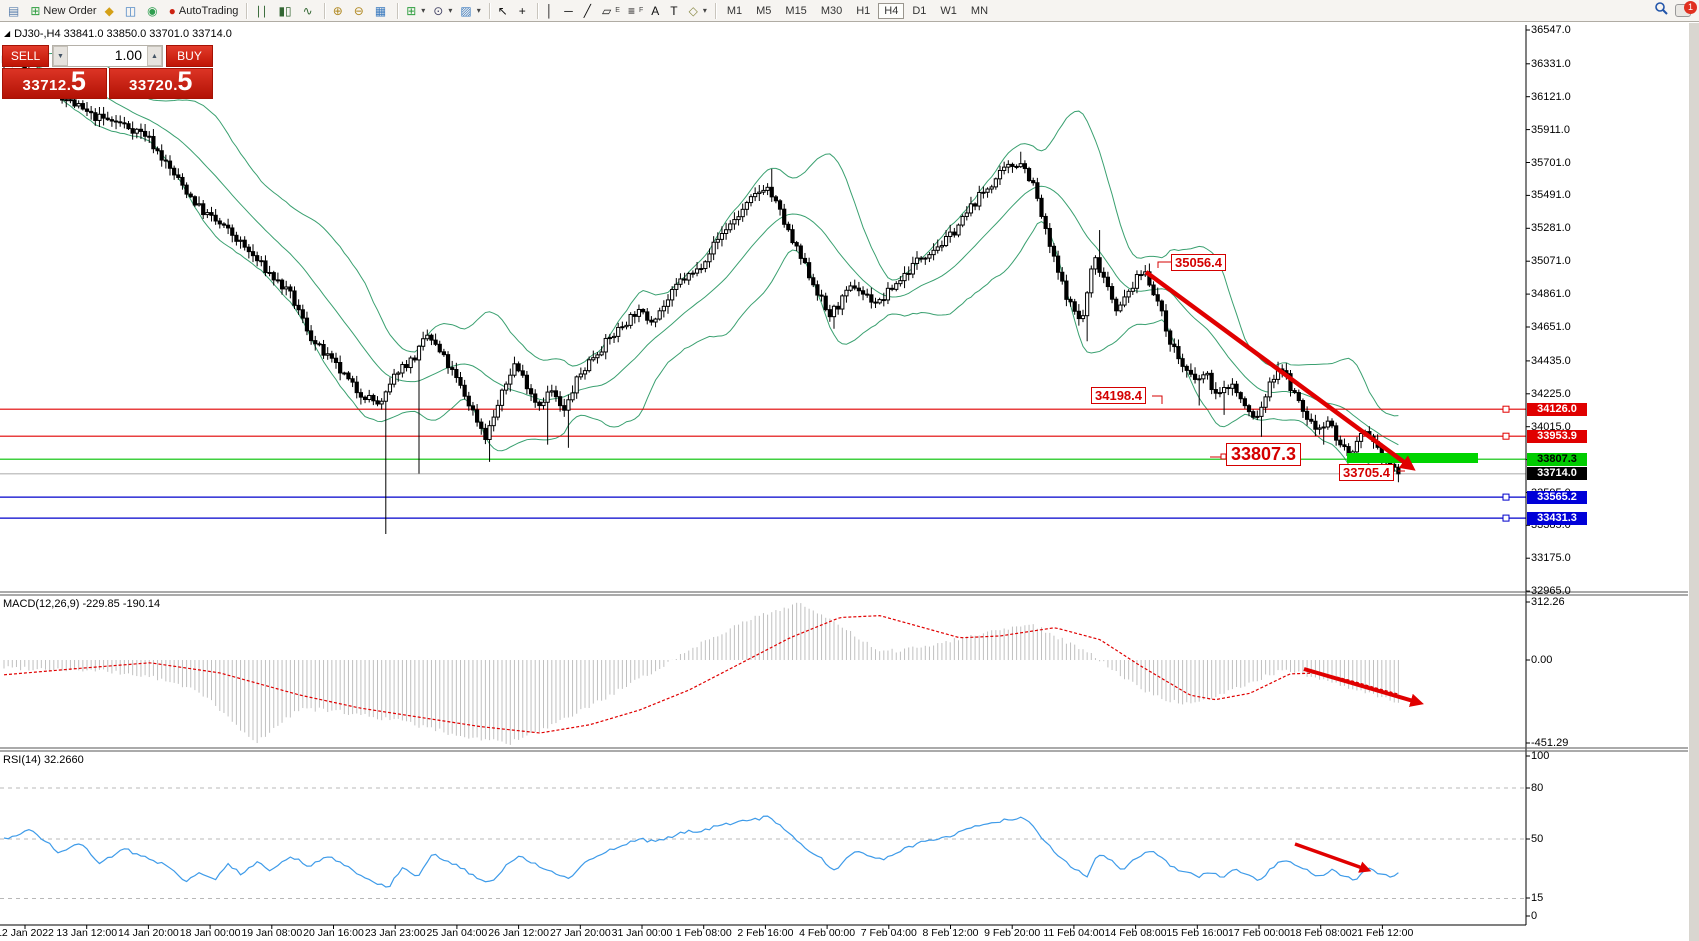 The width and height of the screenshot is (1699, 941). I want to click on search-icon, so click(1661, 11).